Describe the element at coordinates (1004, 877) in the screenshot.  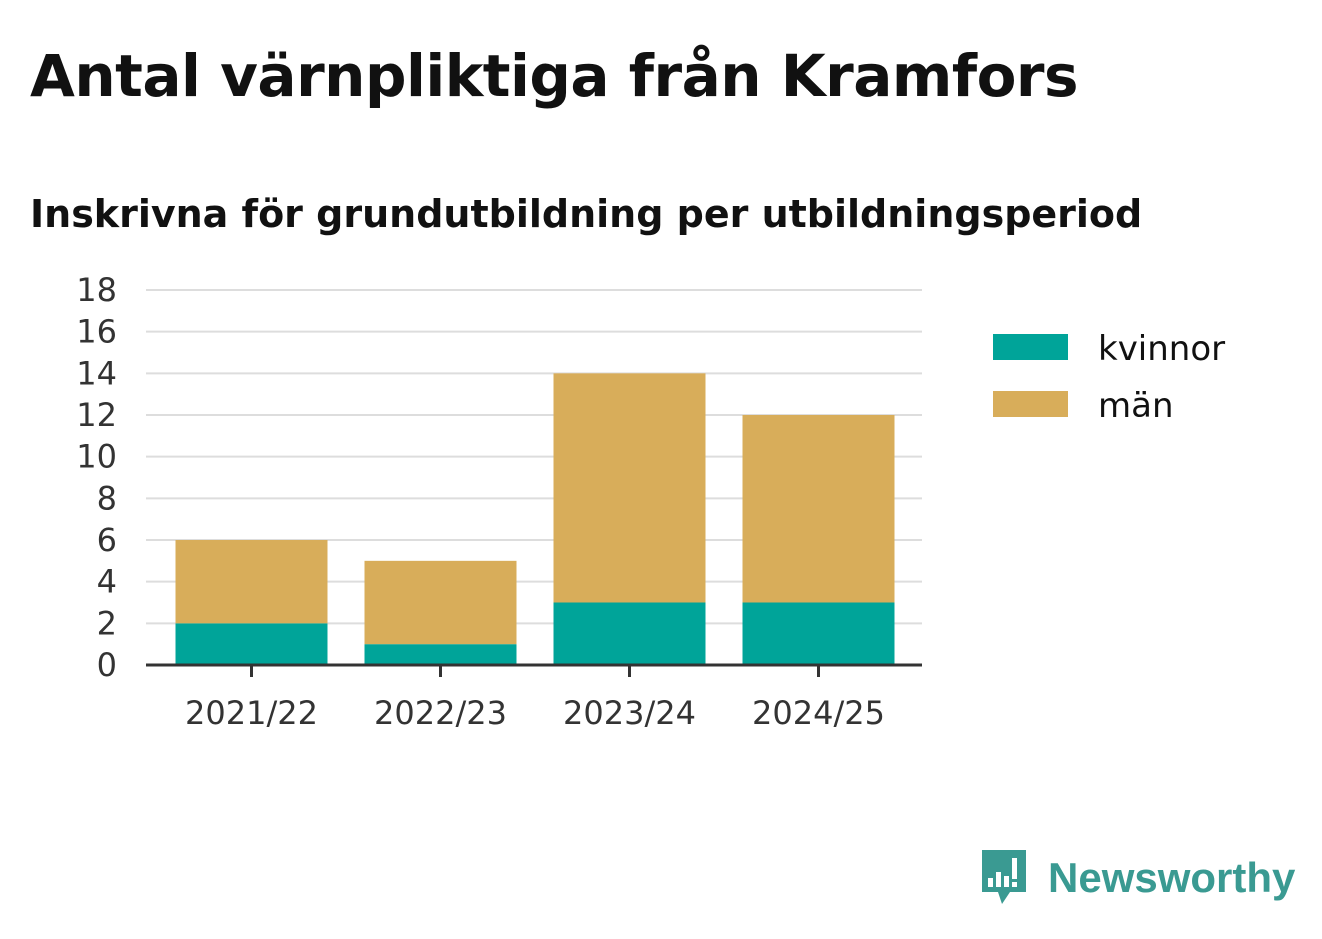
I see `newsworthy-logo-icon` at that location.